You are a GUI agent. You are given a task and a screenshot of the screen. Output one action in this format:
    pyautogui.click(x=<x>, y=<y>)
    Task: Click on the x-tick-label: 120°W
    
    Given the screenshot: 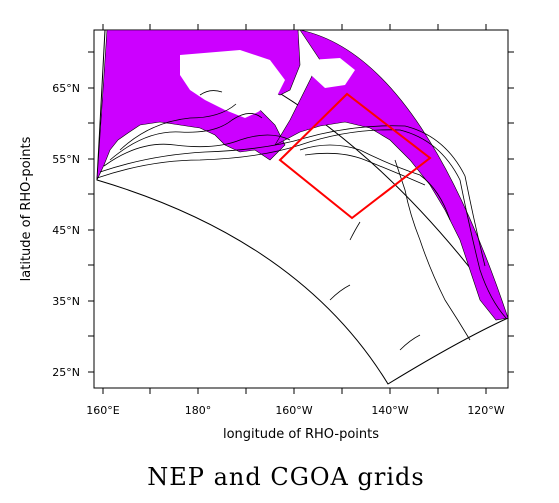 What is the action you would take?
    pyautogui.click(x=485, y=410)
    